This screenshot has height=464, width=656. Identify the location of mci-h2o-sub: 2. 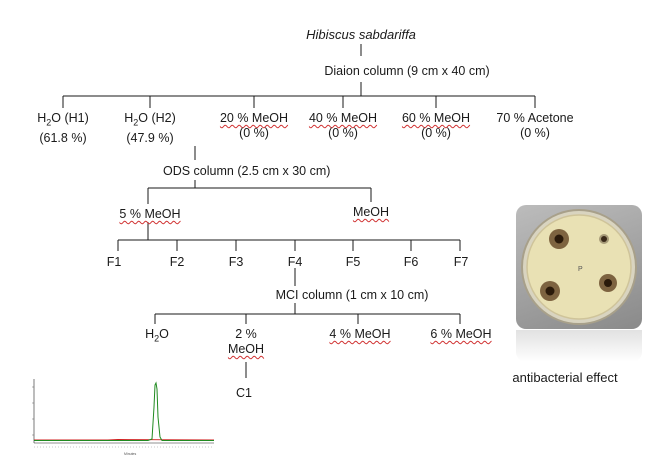
(157, 338).